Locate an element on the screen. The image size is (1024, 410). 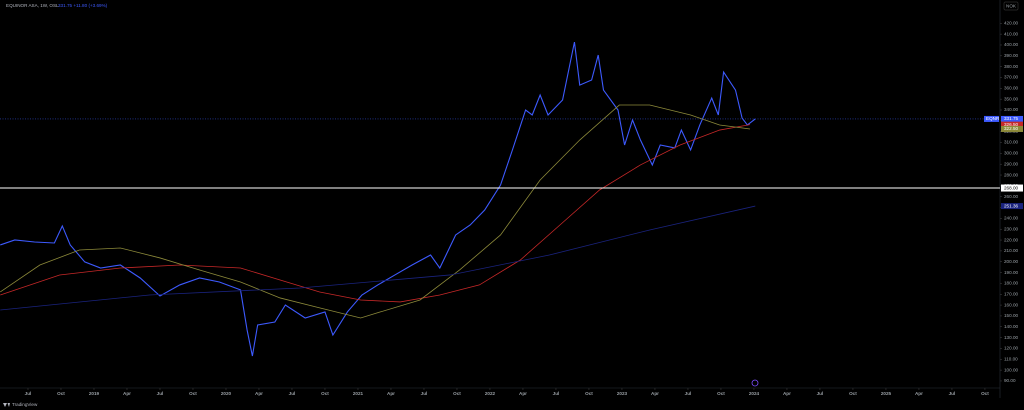
last-value-label: 322.50 is located at coordinates (1011, 128).